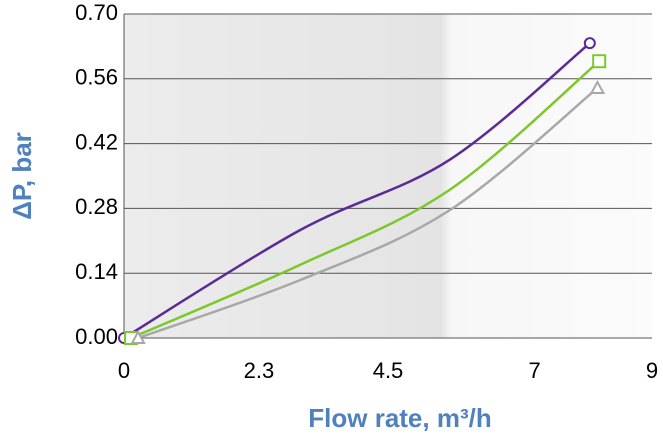 This screenshot has width=663, height=439. Describe the element at coordinates (96, 12) in the screenshot. I see `y-tick-label: 0.70` at that location.